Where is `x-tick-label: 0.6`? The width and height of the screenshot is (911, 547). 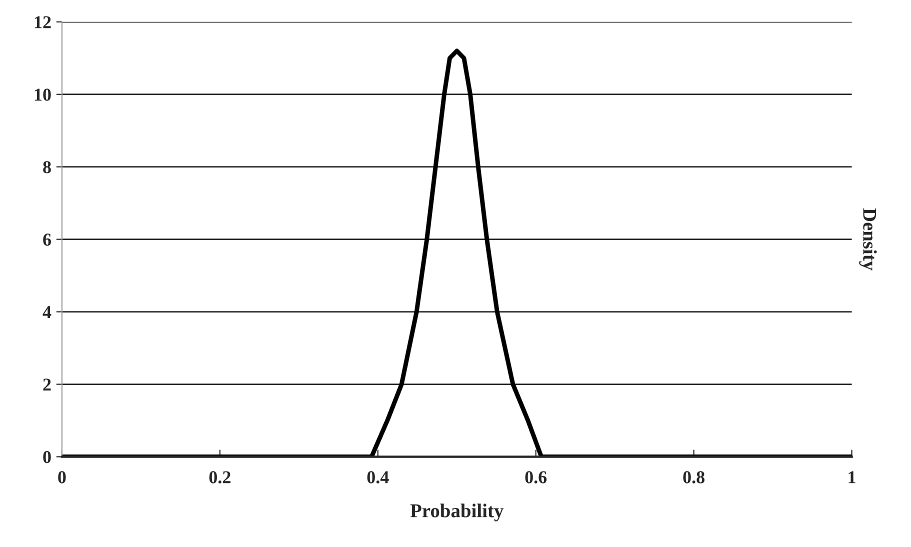 x-tick-label: 0.6 is located at coordinates (536, 477).